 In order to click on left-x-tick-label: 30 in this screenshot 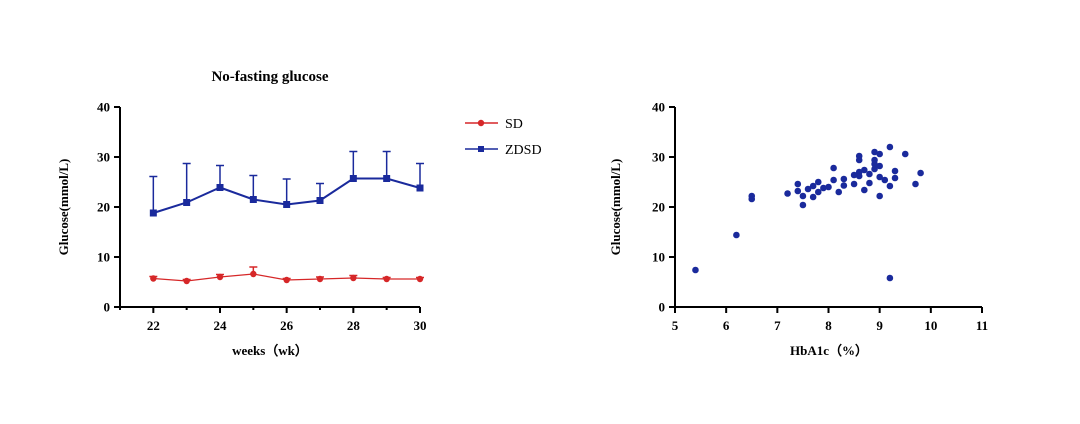, I will do `click(420, 325)`.